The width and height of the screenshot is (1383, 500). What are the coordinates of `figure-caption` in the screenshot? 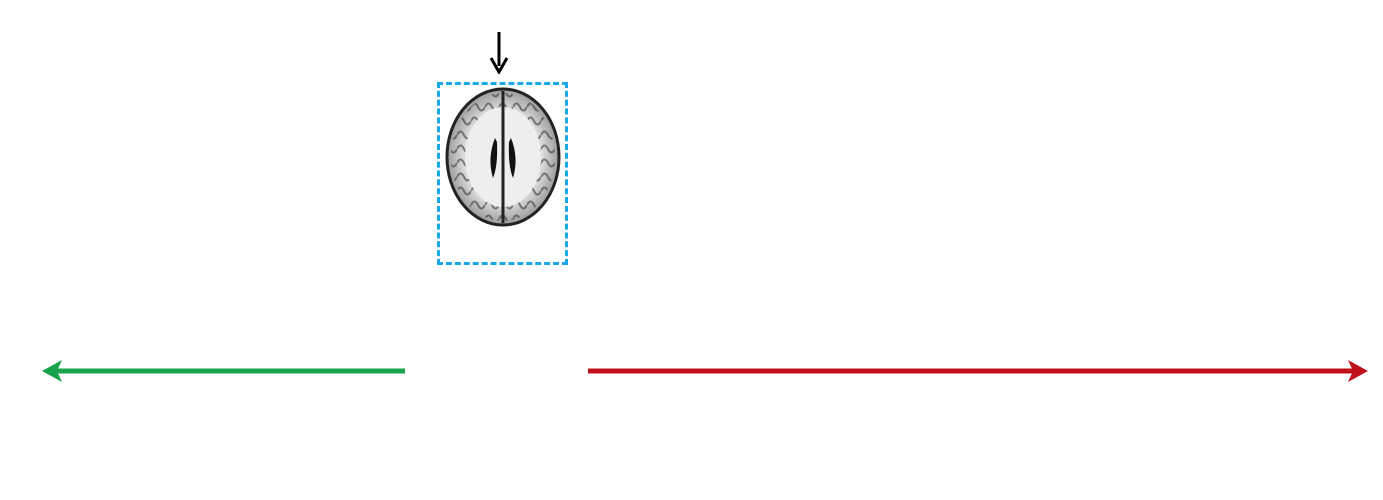 It's located at (691, 458).